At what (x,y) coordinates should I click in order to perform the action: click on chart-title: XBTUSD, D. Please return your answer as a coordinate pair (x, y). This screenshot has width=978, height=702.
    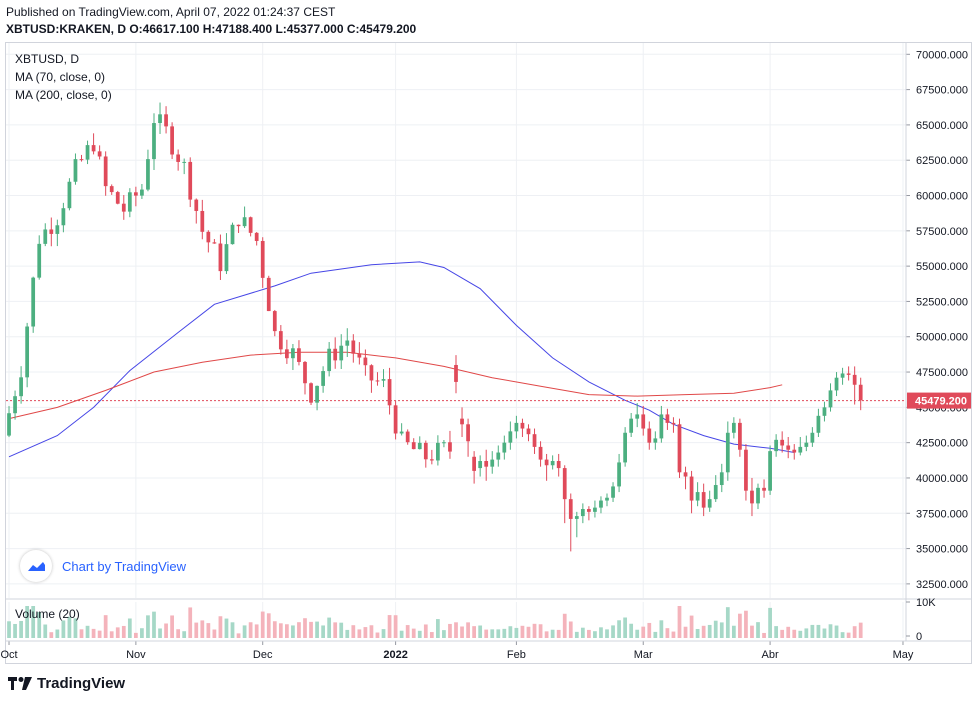
    Looking at the image, I should click on (47, 59).